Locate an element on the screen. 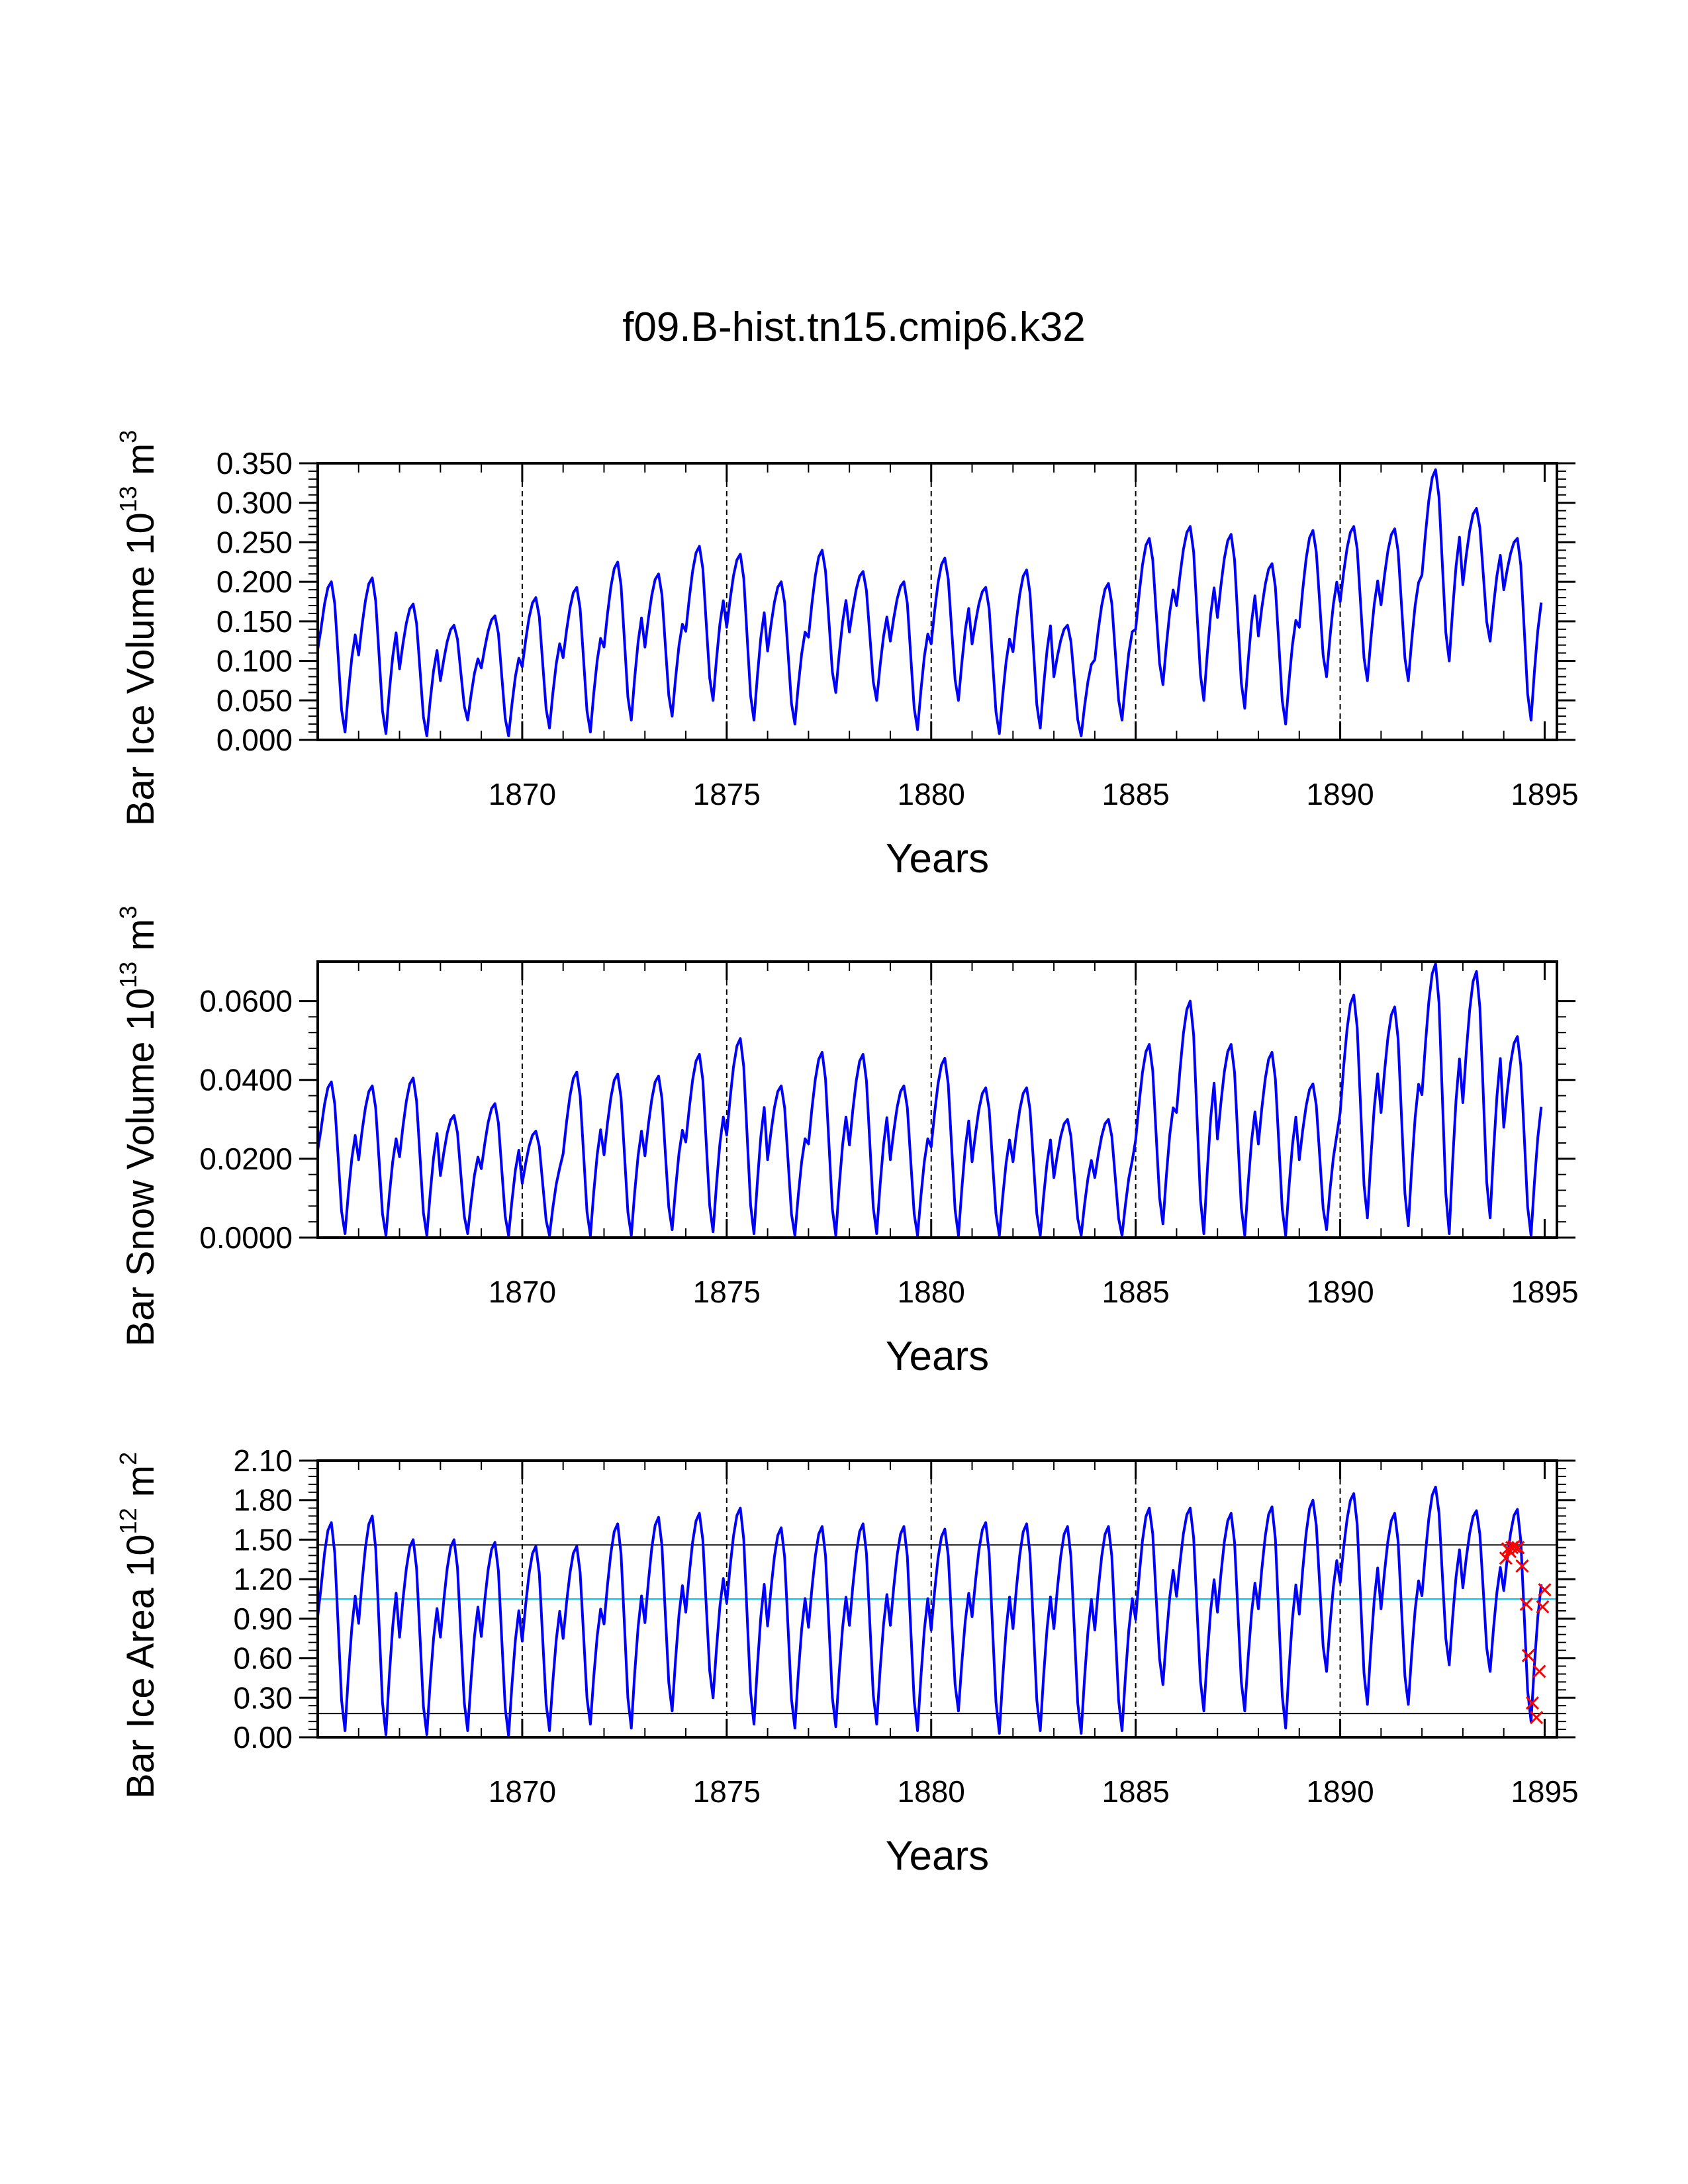 The height and width of the screenshot is (2184, 1688). y-tick-label-1: 0.050 is located at coordinates (254, 700).